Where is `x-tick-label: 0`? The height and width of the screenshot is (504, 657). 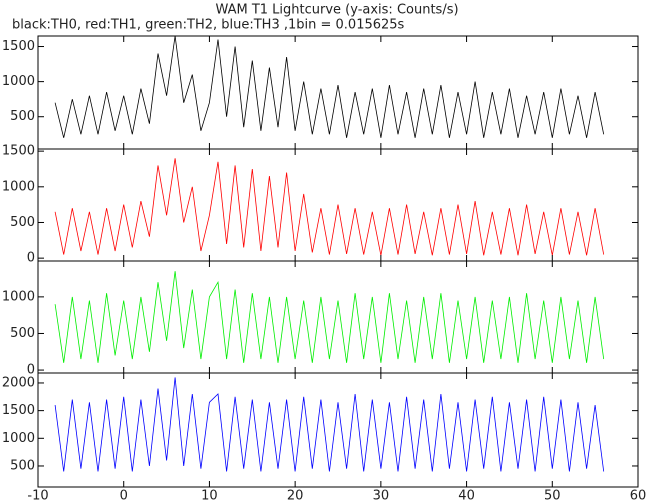 x-tick-label: 0 is located at coordinates (124, 496).